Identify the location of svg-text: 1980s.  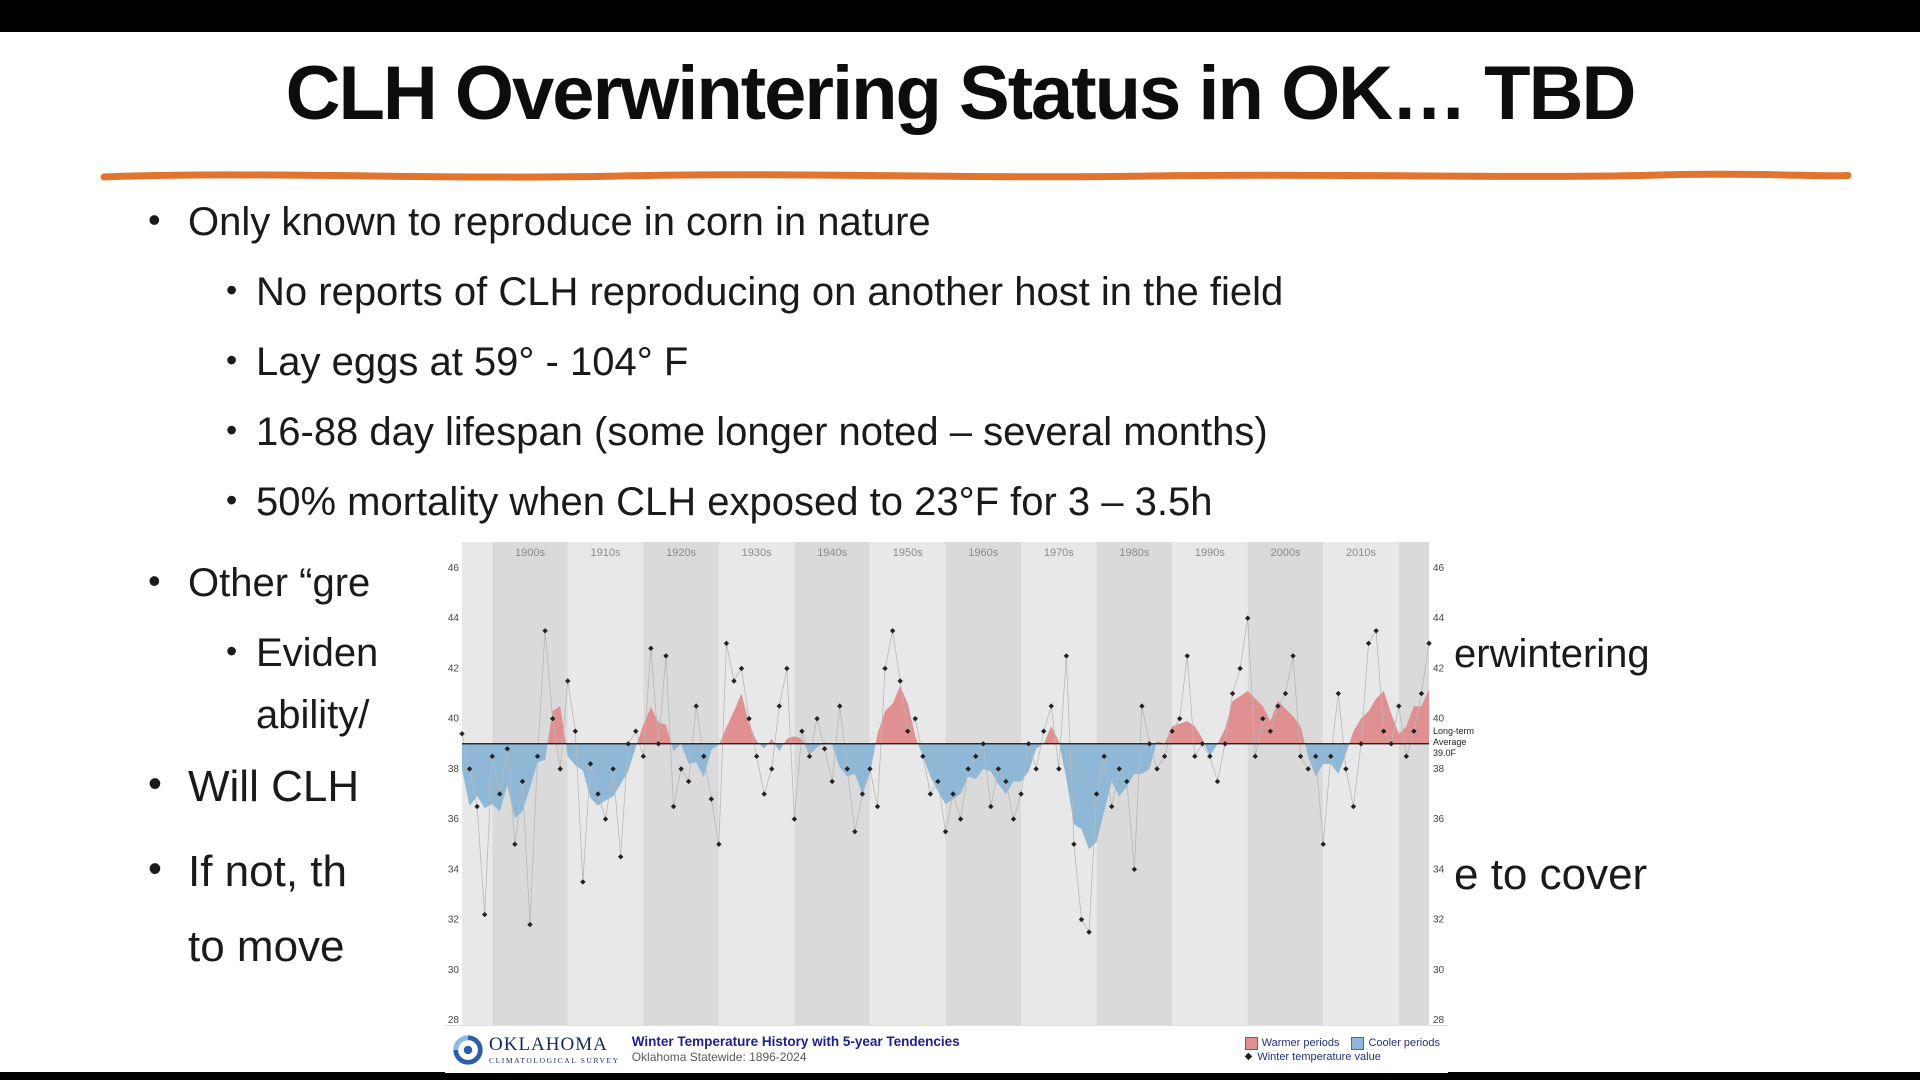
(1134, 553).